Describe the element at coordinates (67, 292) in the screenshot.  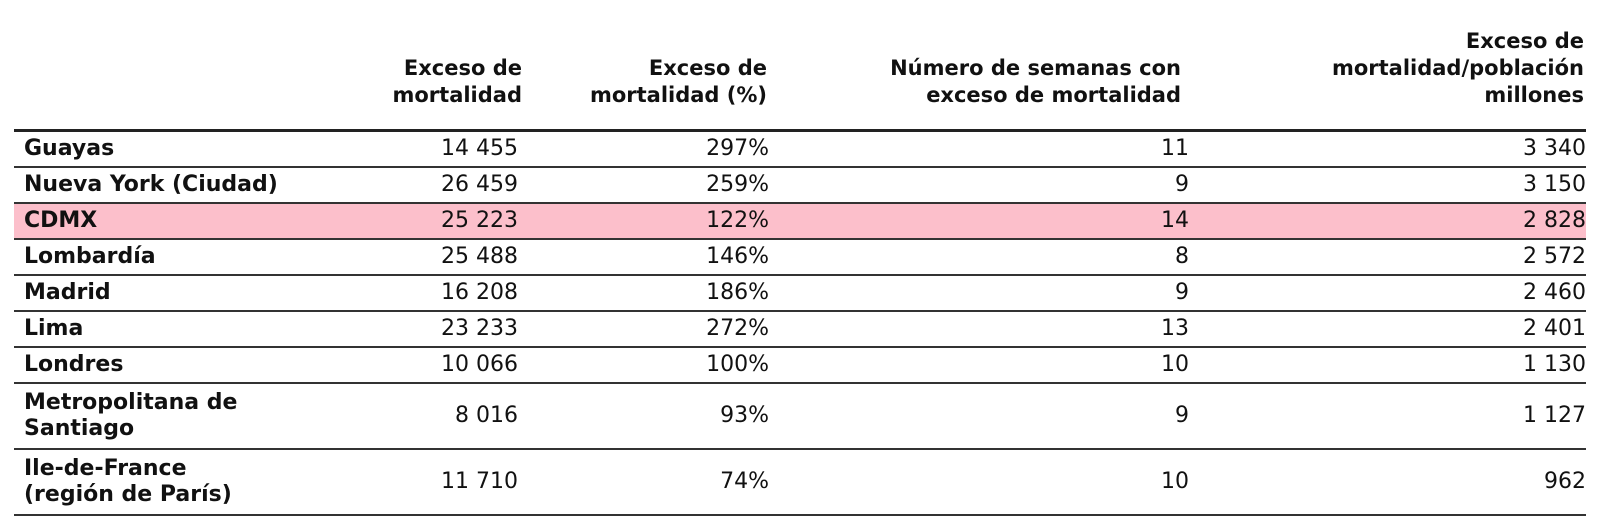
I see `region-name: Madrid` at that location.